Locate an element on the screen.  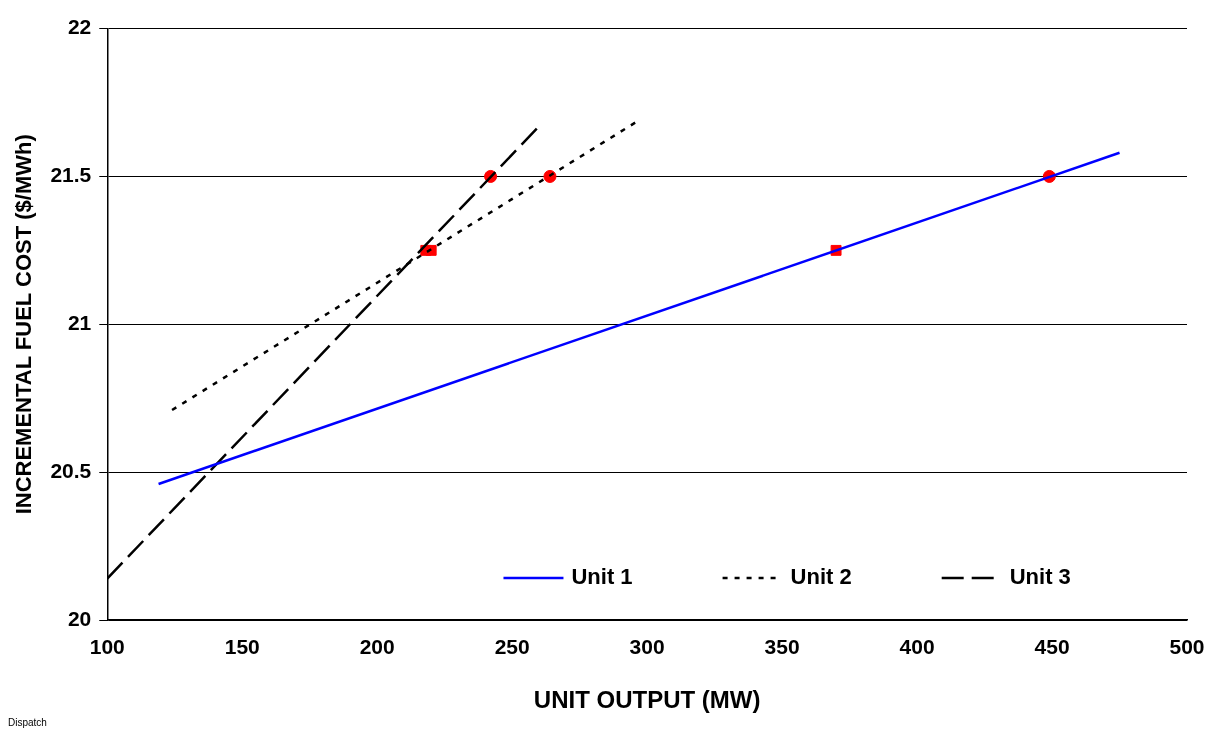
y-tick-label: 22 is located at coordinates (79, 27).